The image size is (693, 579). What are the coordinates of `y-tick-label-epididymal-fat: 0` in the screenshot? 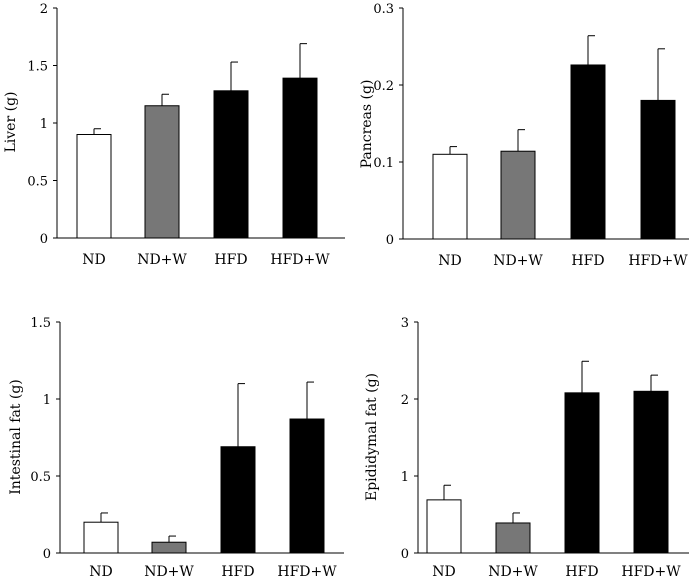 It's located at (405, 554).